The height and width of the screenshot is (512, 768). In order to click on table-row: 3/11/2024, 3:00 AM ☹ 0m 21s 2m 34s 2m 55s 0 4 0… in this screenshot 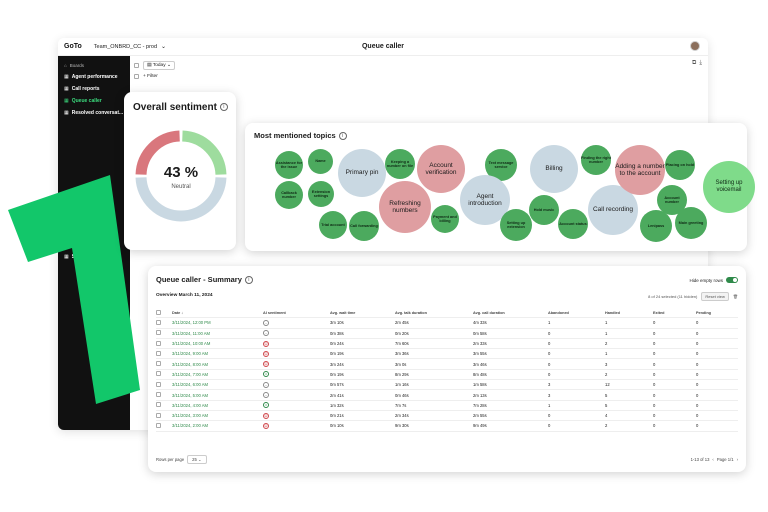, I will do `click(447, 416)`.